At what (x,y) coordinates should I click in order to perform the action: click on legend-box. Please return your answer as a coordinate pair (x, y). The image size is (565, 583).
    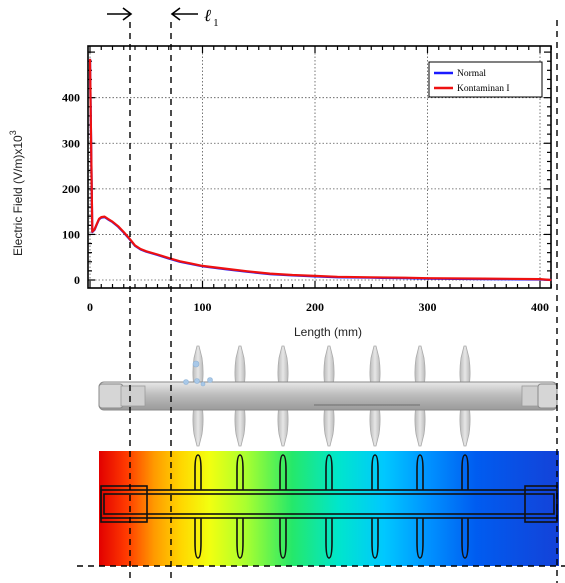
    Looking at the image, I should click on (485, 79).